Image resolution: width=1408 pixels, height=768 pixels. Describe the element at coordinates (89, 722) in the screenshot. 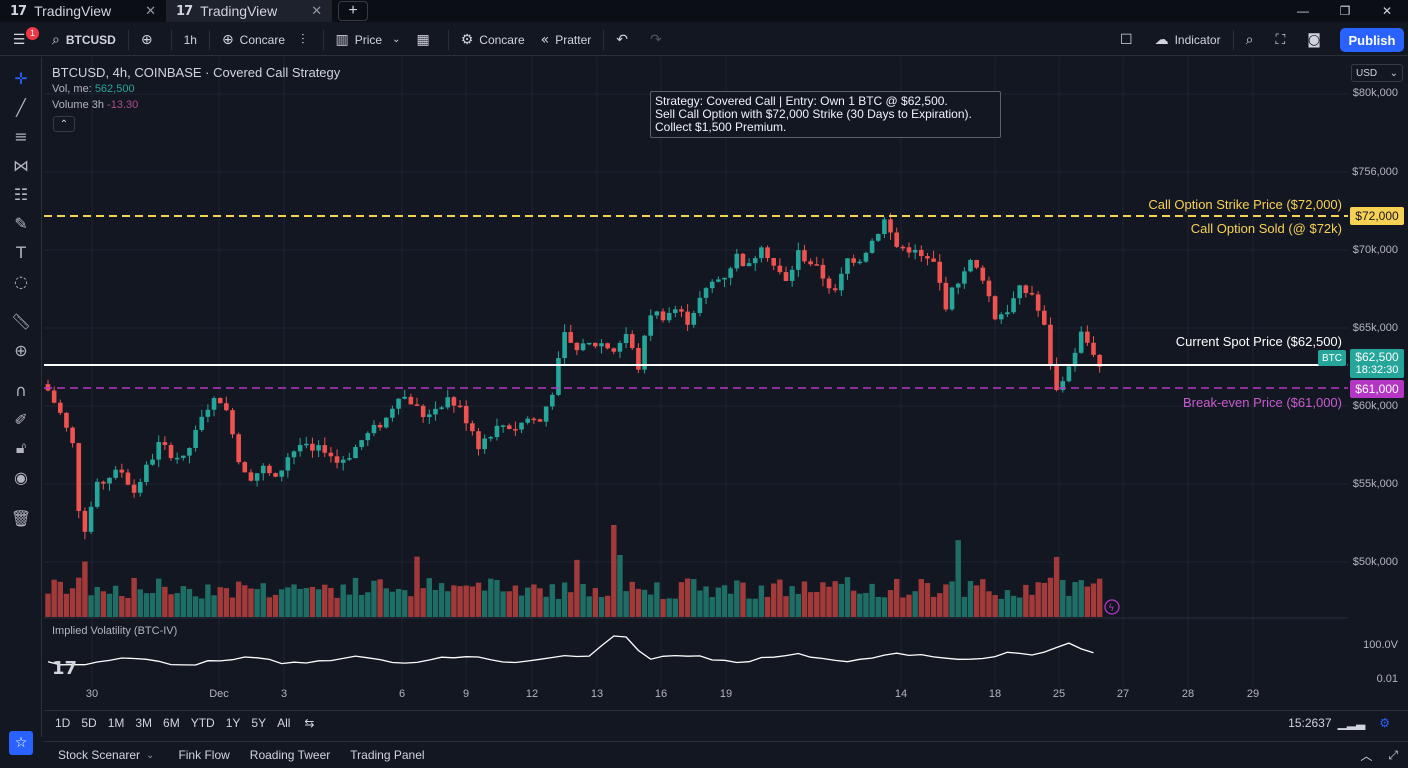

I see `range-5d: 5D` at that location.